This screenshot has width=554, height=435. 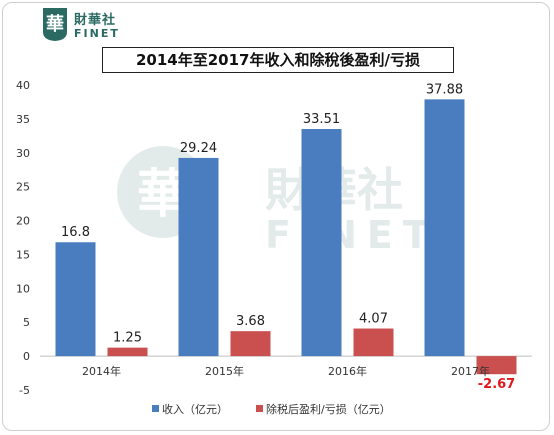 I want to click on chart-title: 2014年至2017年收入和除稅後盈利/亏损, so click(x=278, y=60).